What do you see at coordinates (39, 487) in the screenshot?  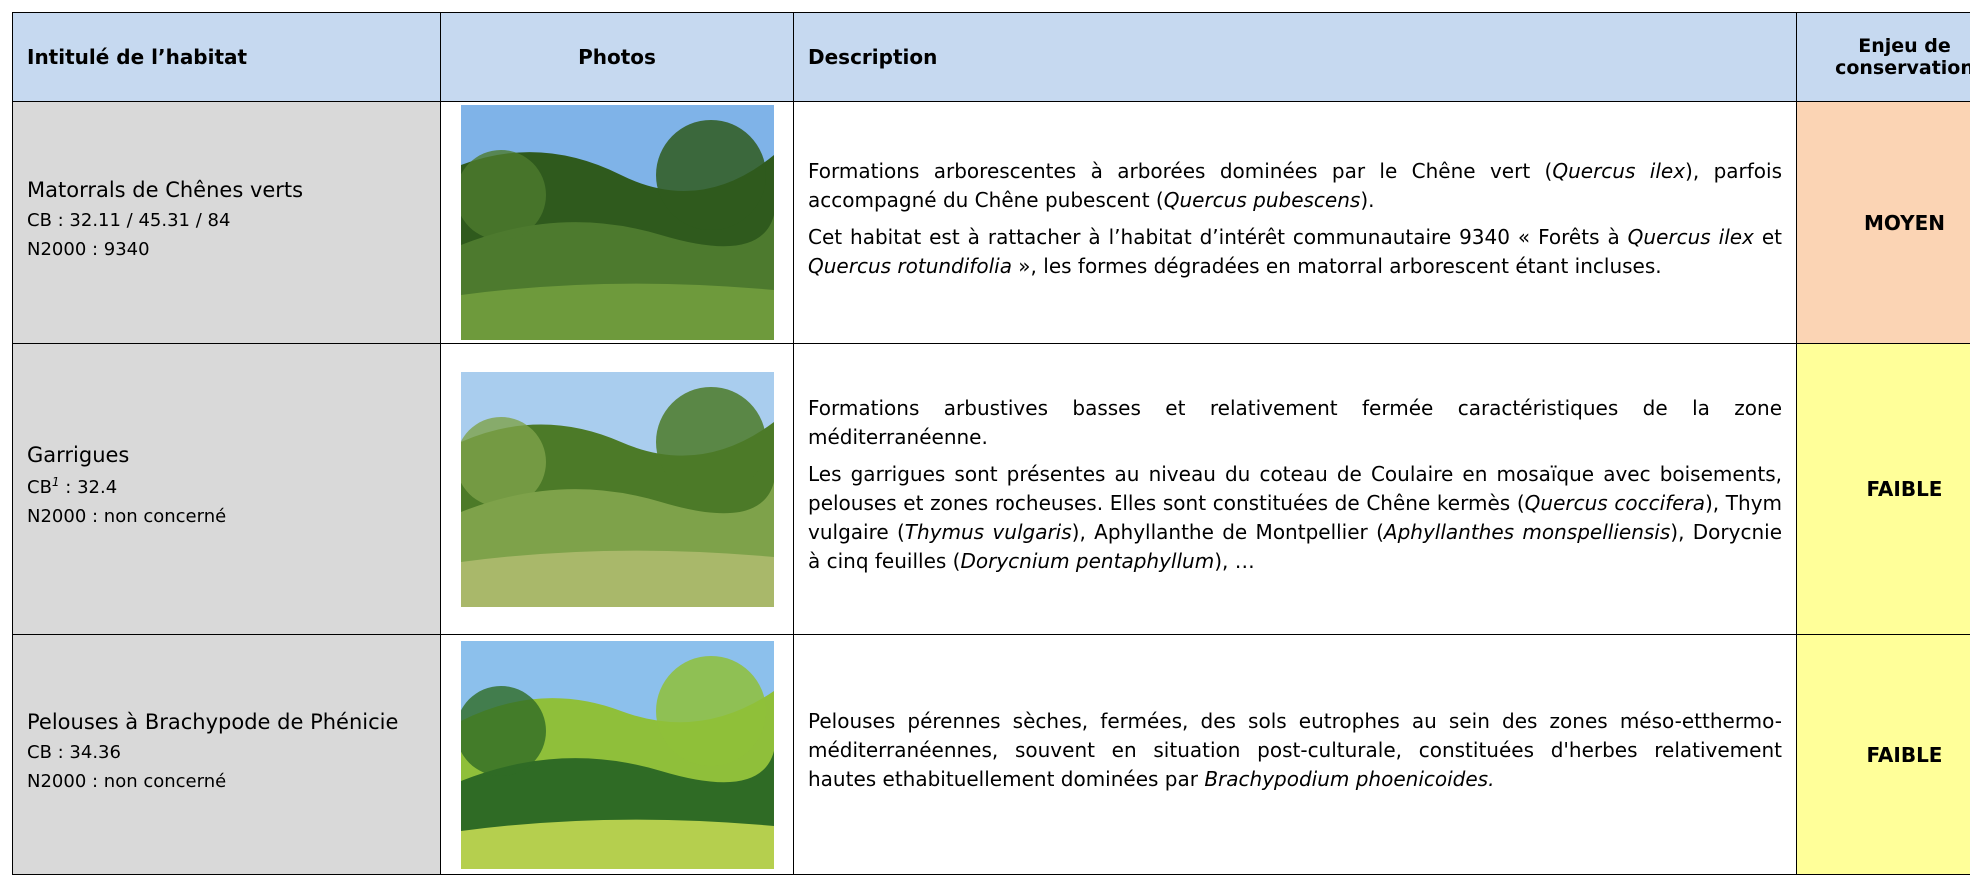 I see `code-text: CB` at bounding box center [39, 487].